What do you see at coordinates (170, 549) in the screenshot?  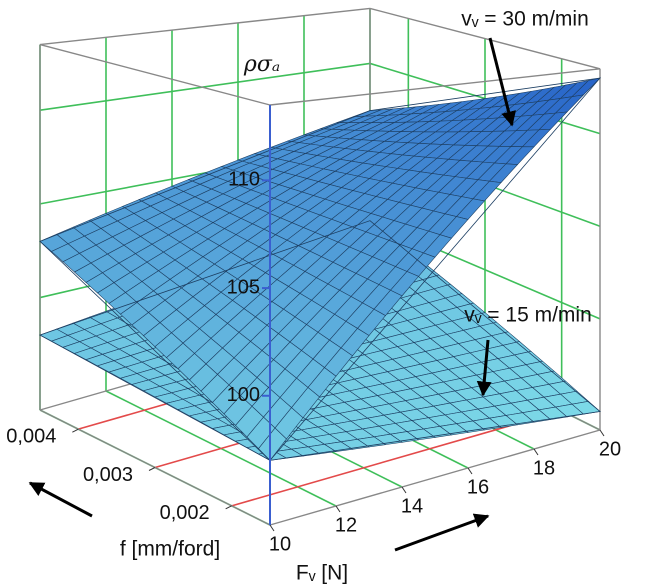 I see `y-axis-label: f [mm/ford]` at bounding box center [170, 549].